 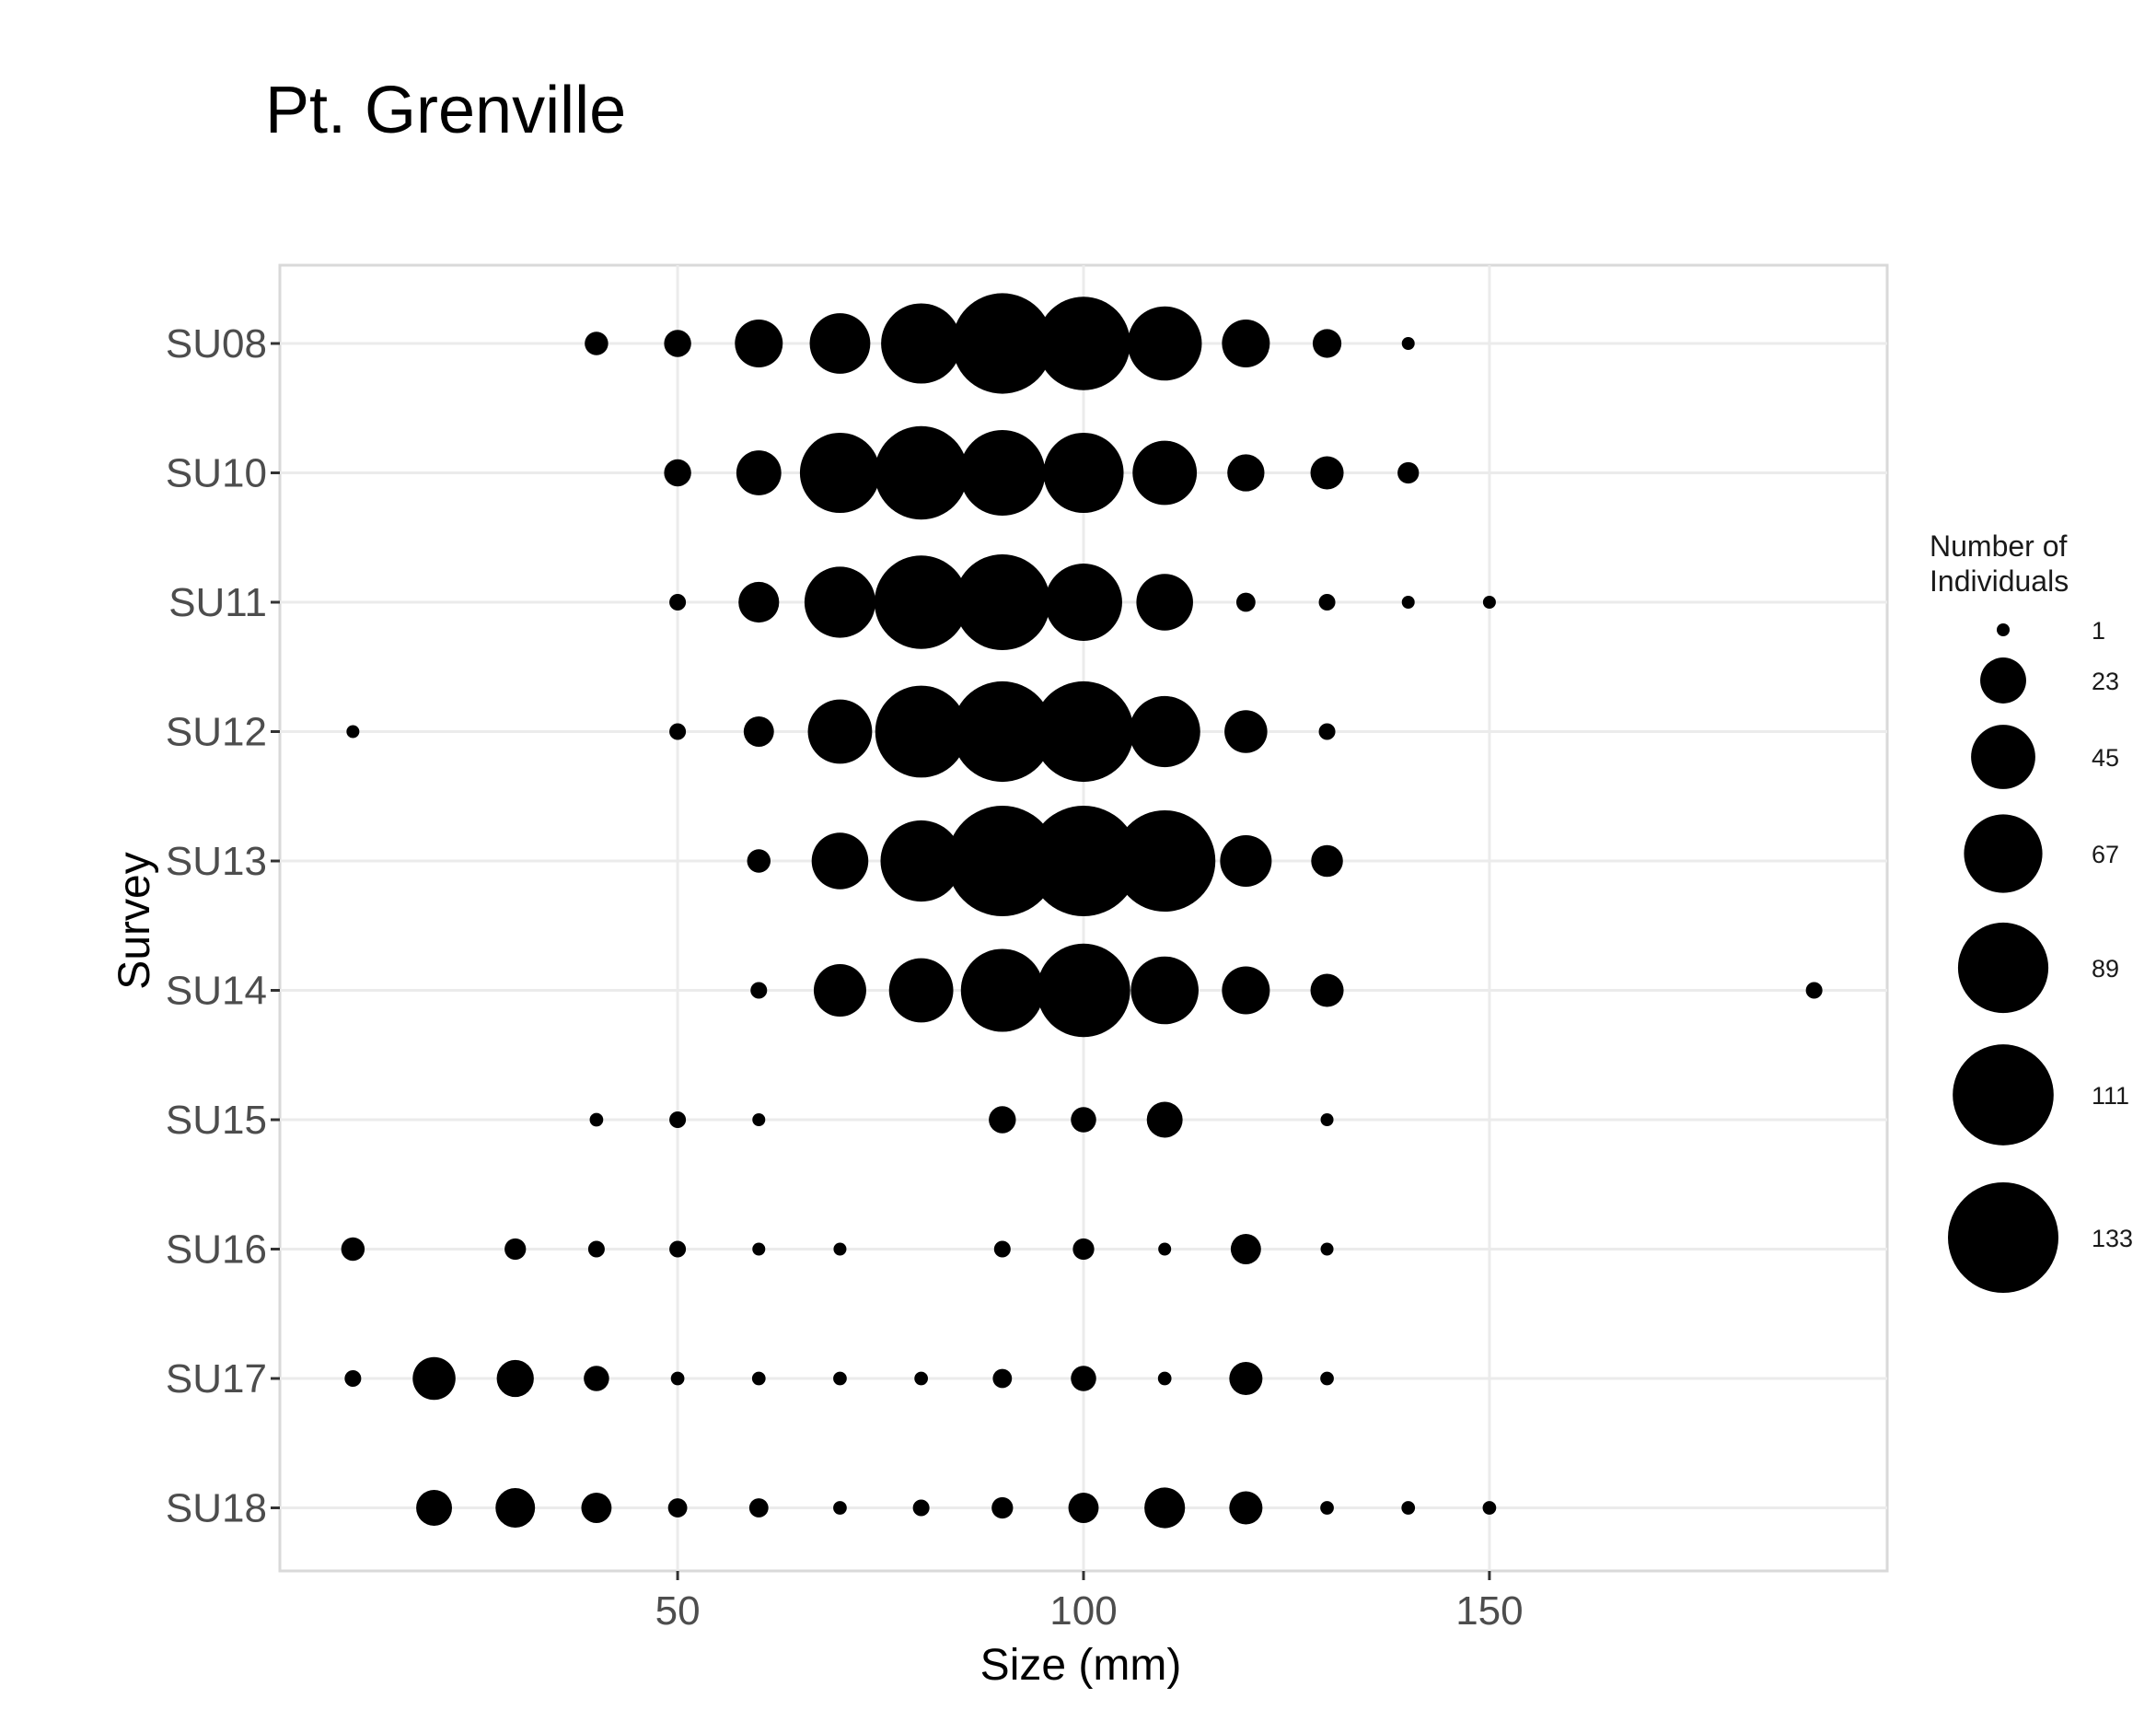 I want to click on y-tick-label: SU15, so click(x=217, y=1121).